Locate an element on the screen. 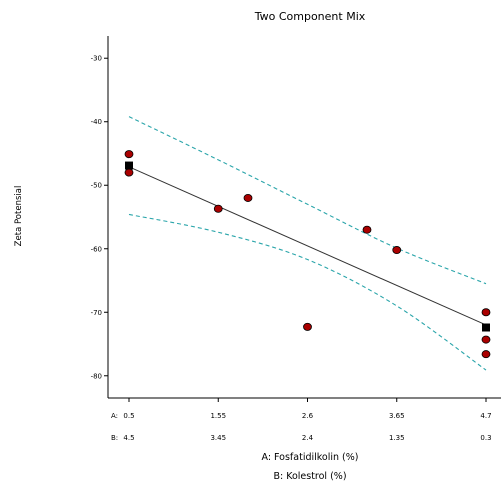 This screenshot has height=485, width=501. x-tick-label-b: 2.4 is located at coordinates (308, 438).